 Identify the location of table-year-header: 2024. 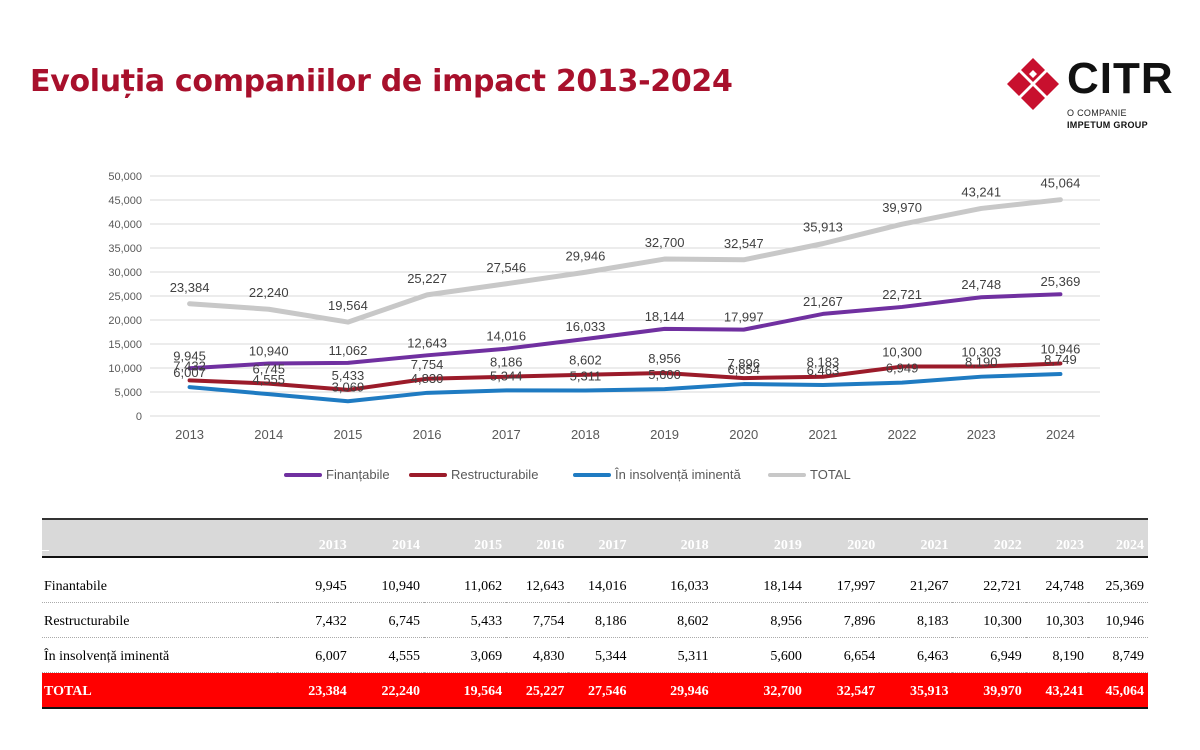
(1130, 545).